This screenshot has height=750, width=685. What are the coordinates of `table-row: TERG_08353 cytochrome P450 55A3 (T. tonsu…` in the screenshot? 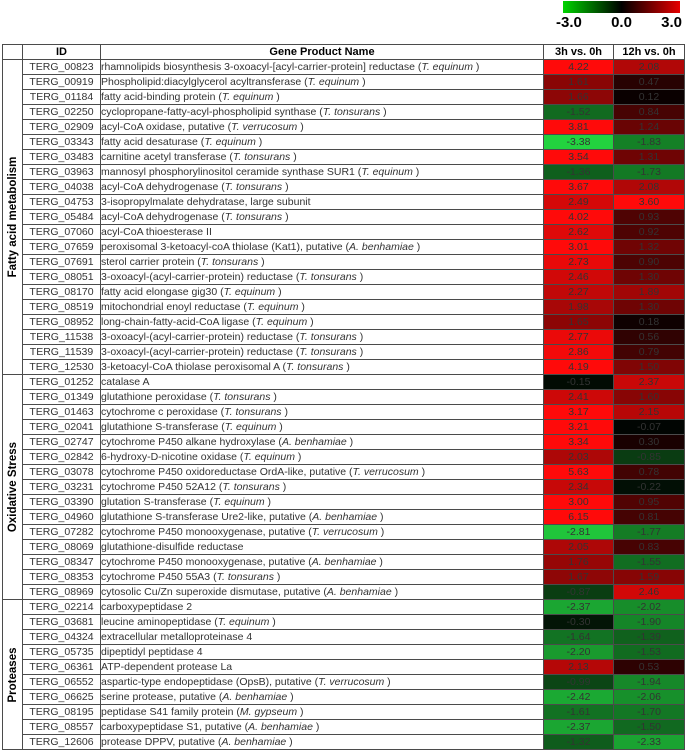 It's located at (344, 577).